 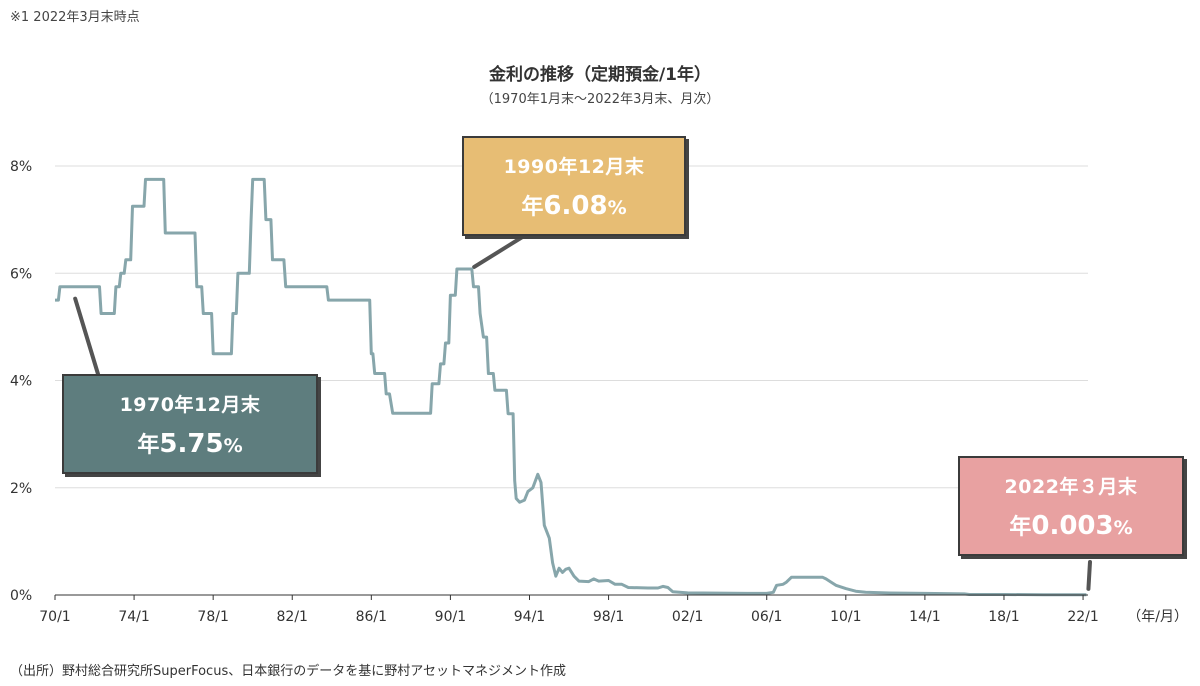 I want to click on annotation-value: 5.75, so click(x=191, y=443).